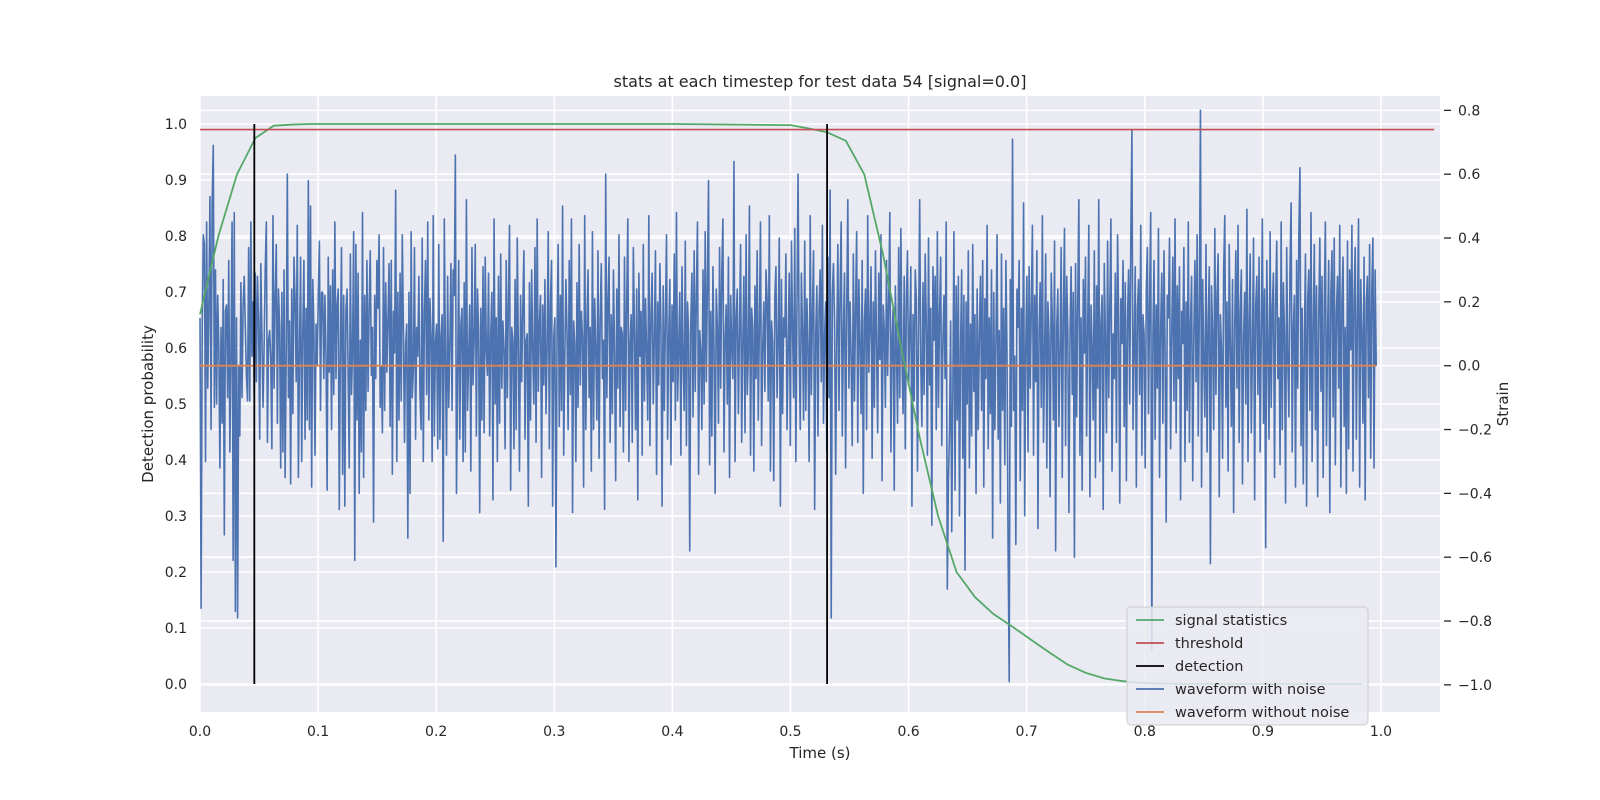 This screenshot has height=800, width=1600. What do you see at coordinates (1231, 621) in the screenshot?
I see `legend-label: signal statistics` at bounding box center [1231, 621].